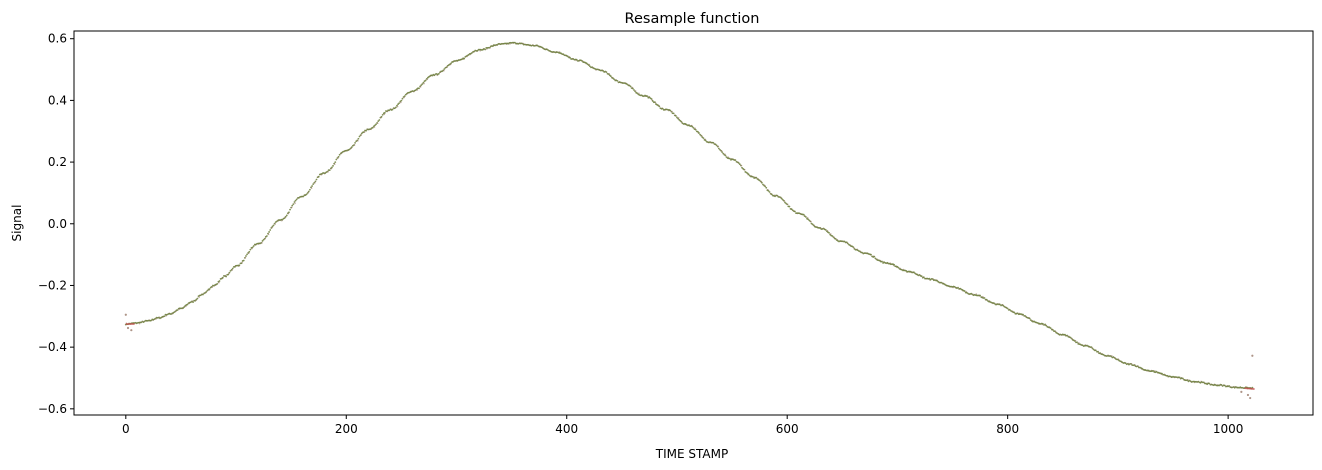 The image size is (1322, 470). I want to click on y-tick-label: −0.2, so click(52, 285).